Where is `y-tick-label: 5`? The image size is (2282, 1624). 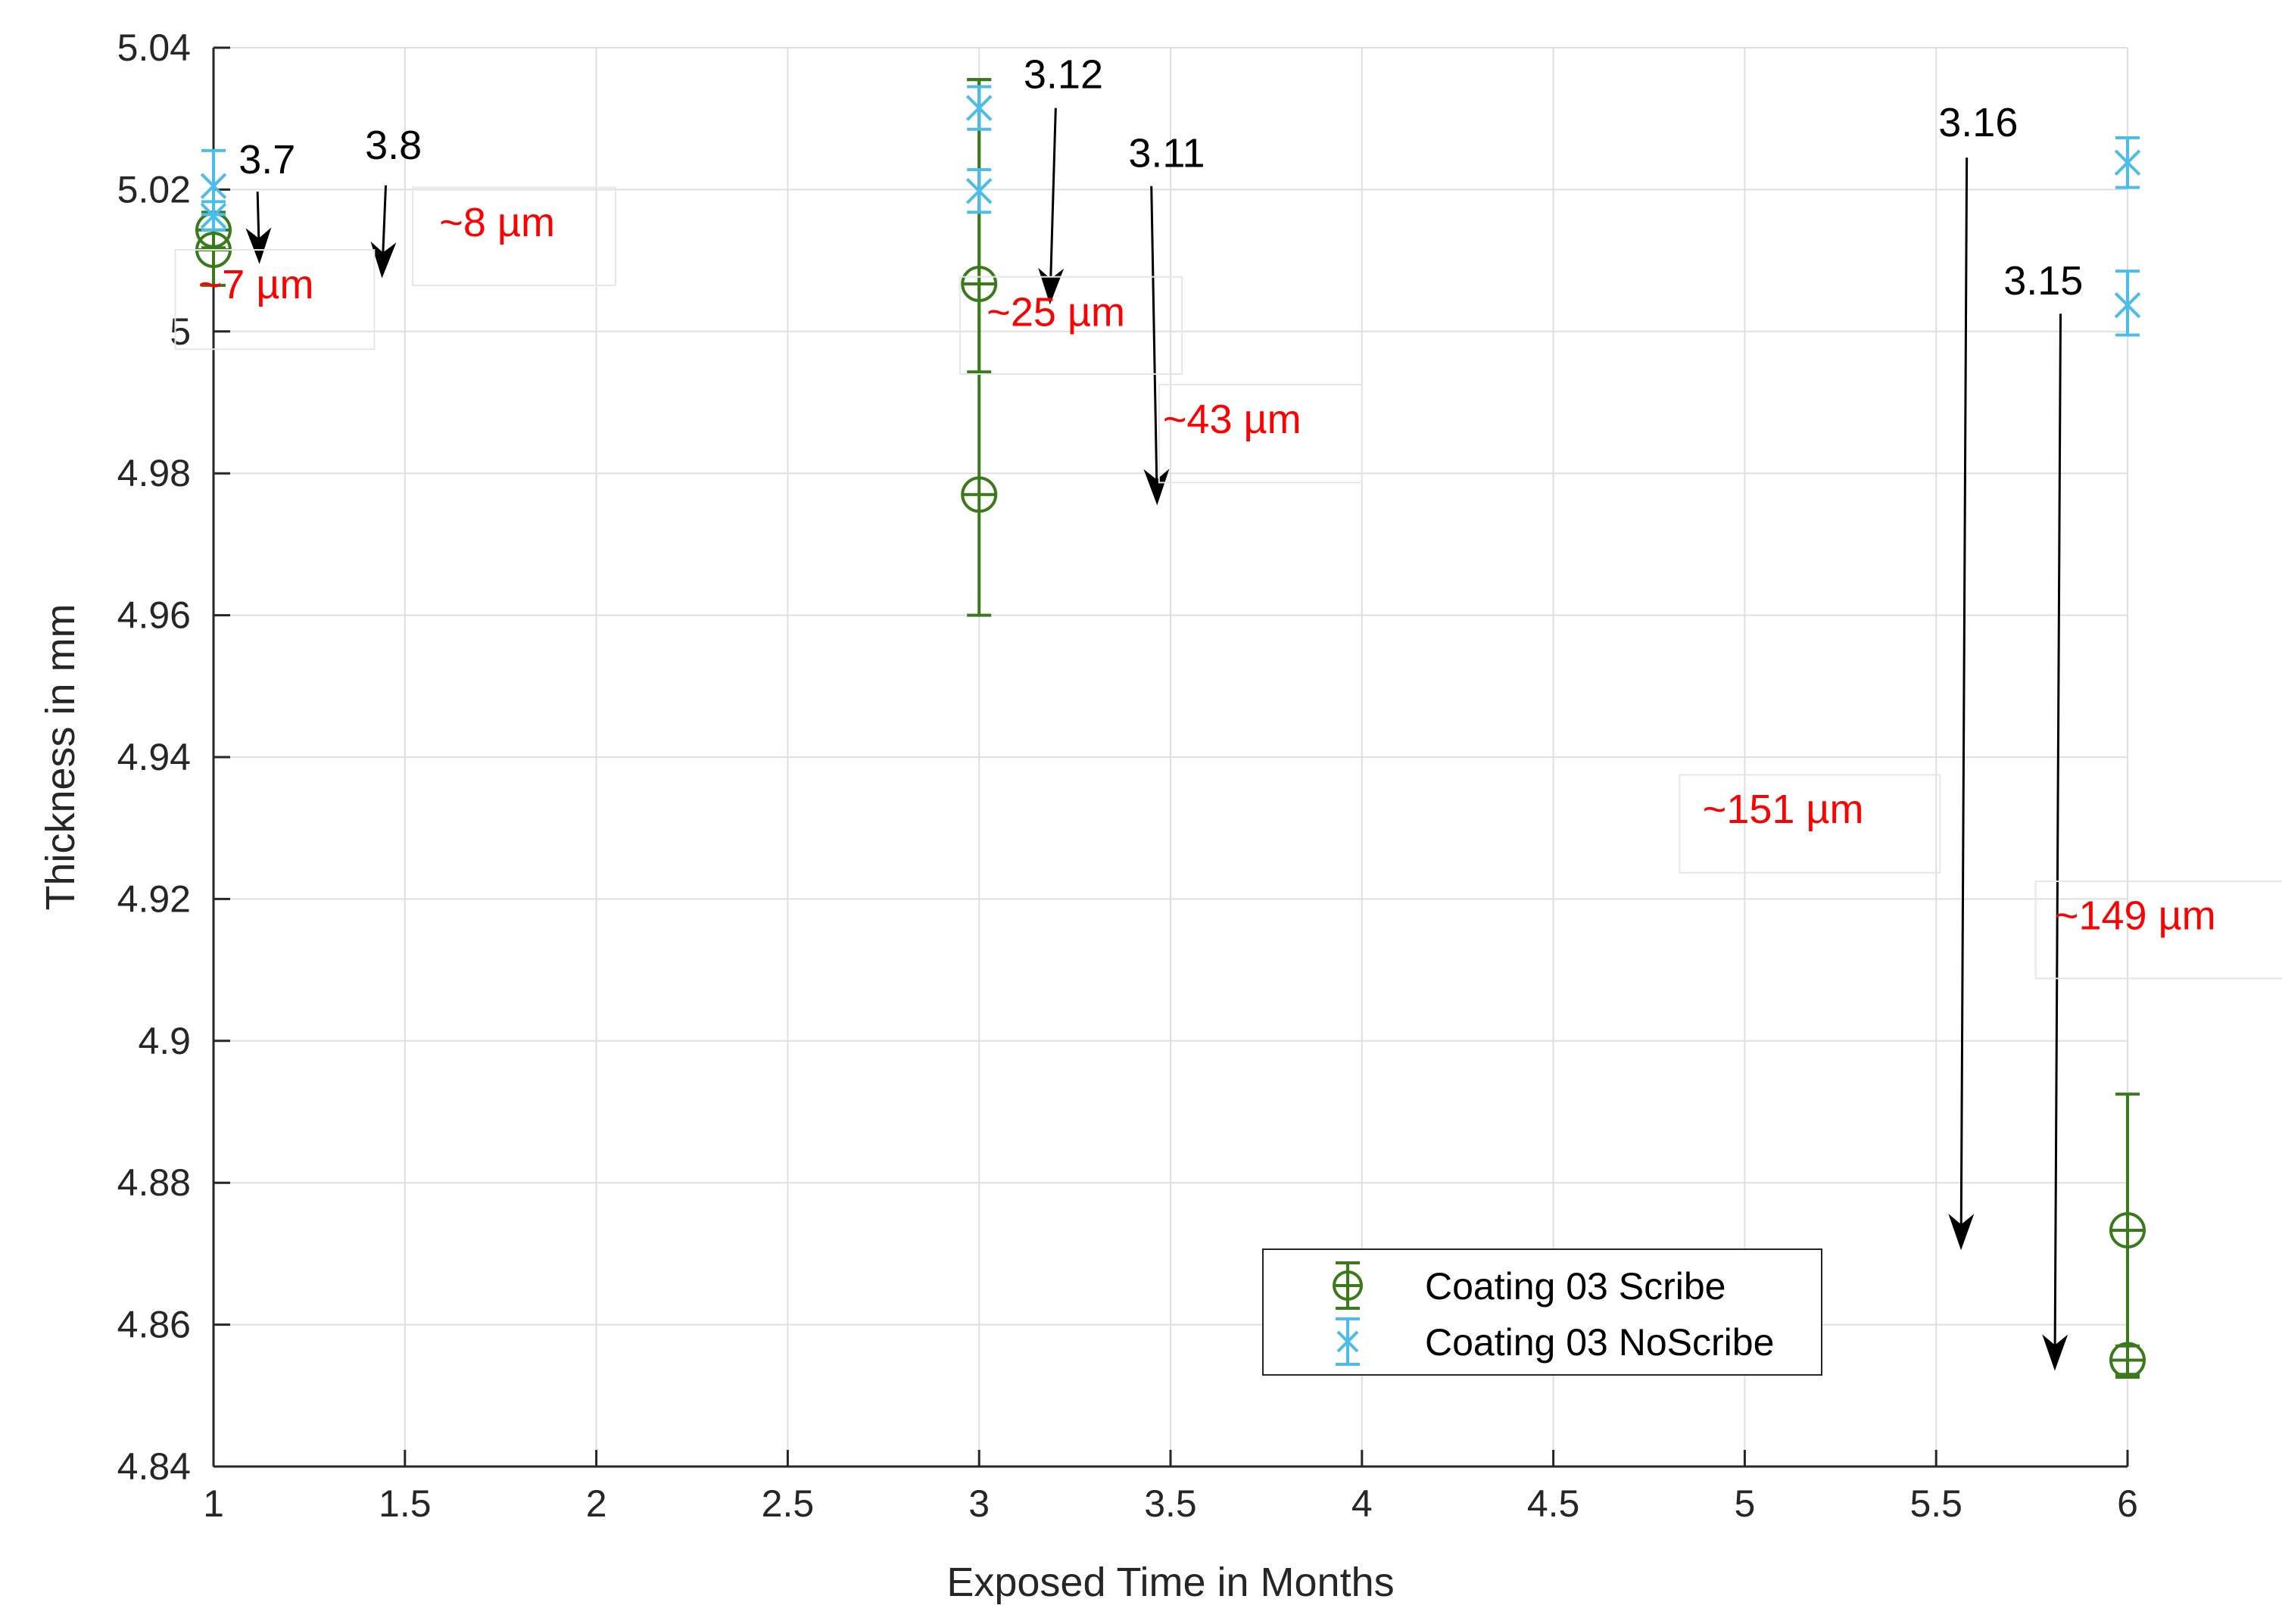
y-tick-label: 5 is located at coordinates (180, 331).